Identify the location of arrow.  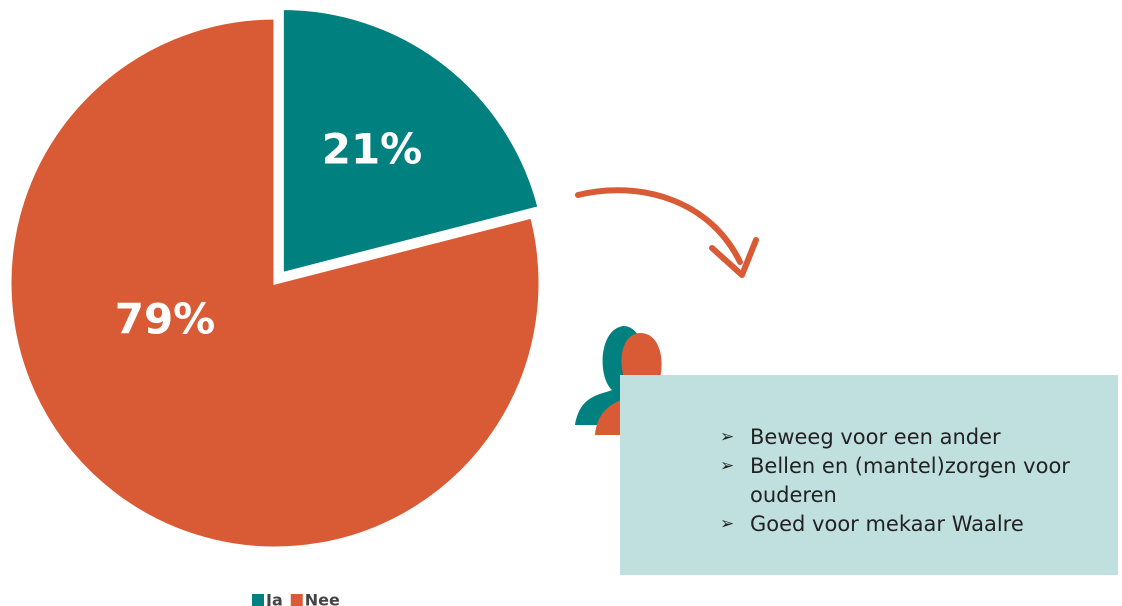
(659, 226).